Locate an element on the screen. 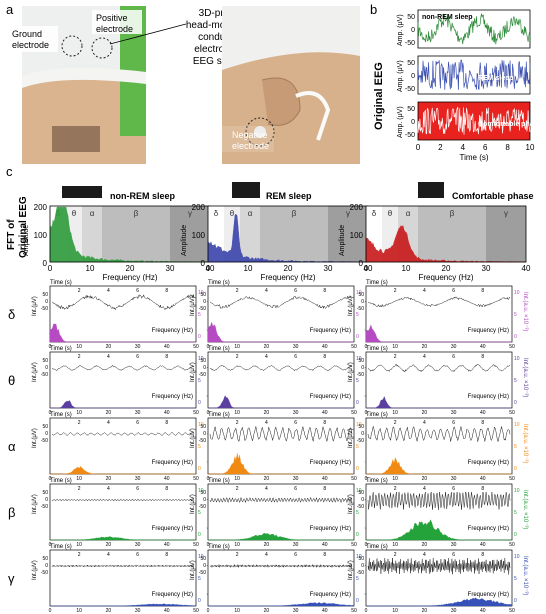  eeg-y-tick: -50 is located at coordinates (410, 43).